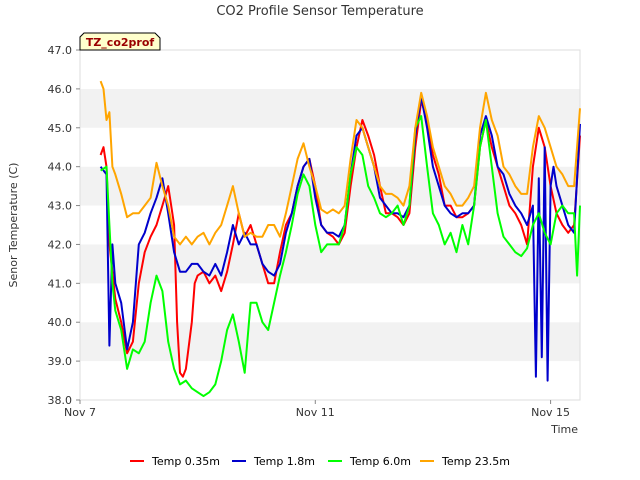 This screenshot has height=480, width=640. What do you see at coordinates (60, 206) in the screenshot?
I see `y-tick-label: 43.0` at bounding box center [60, 206].